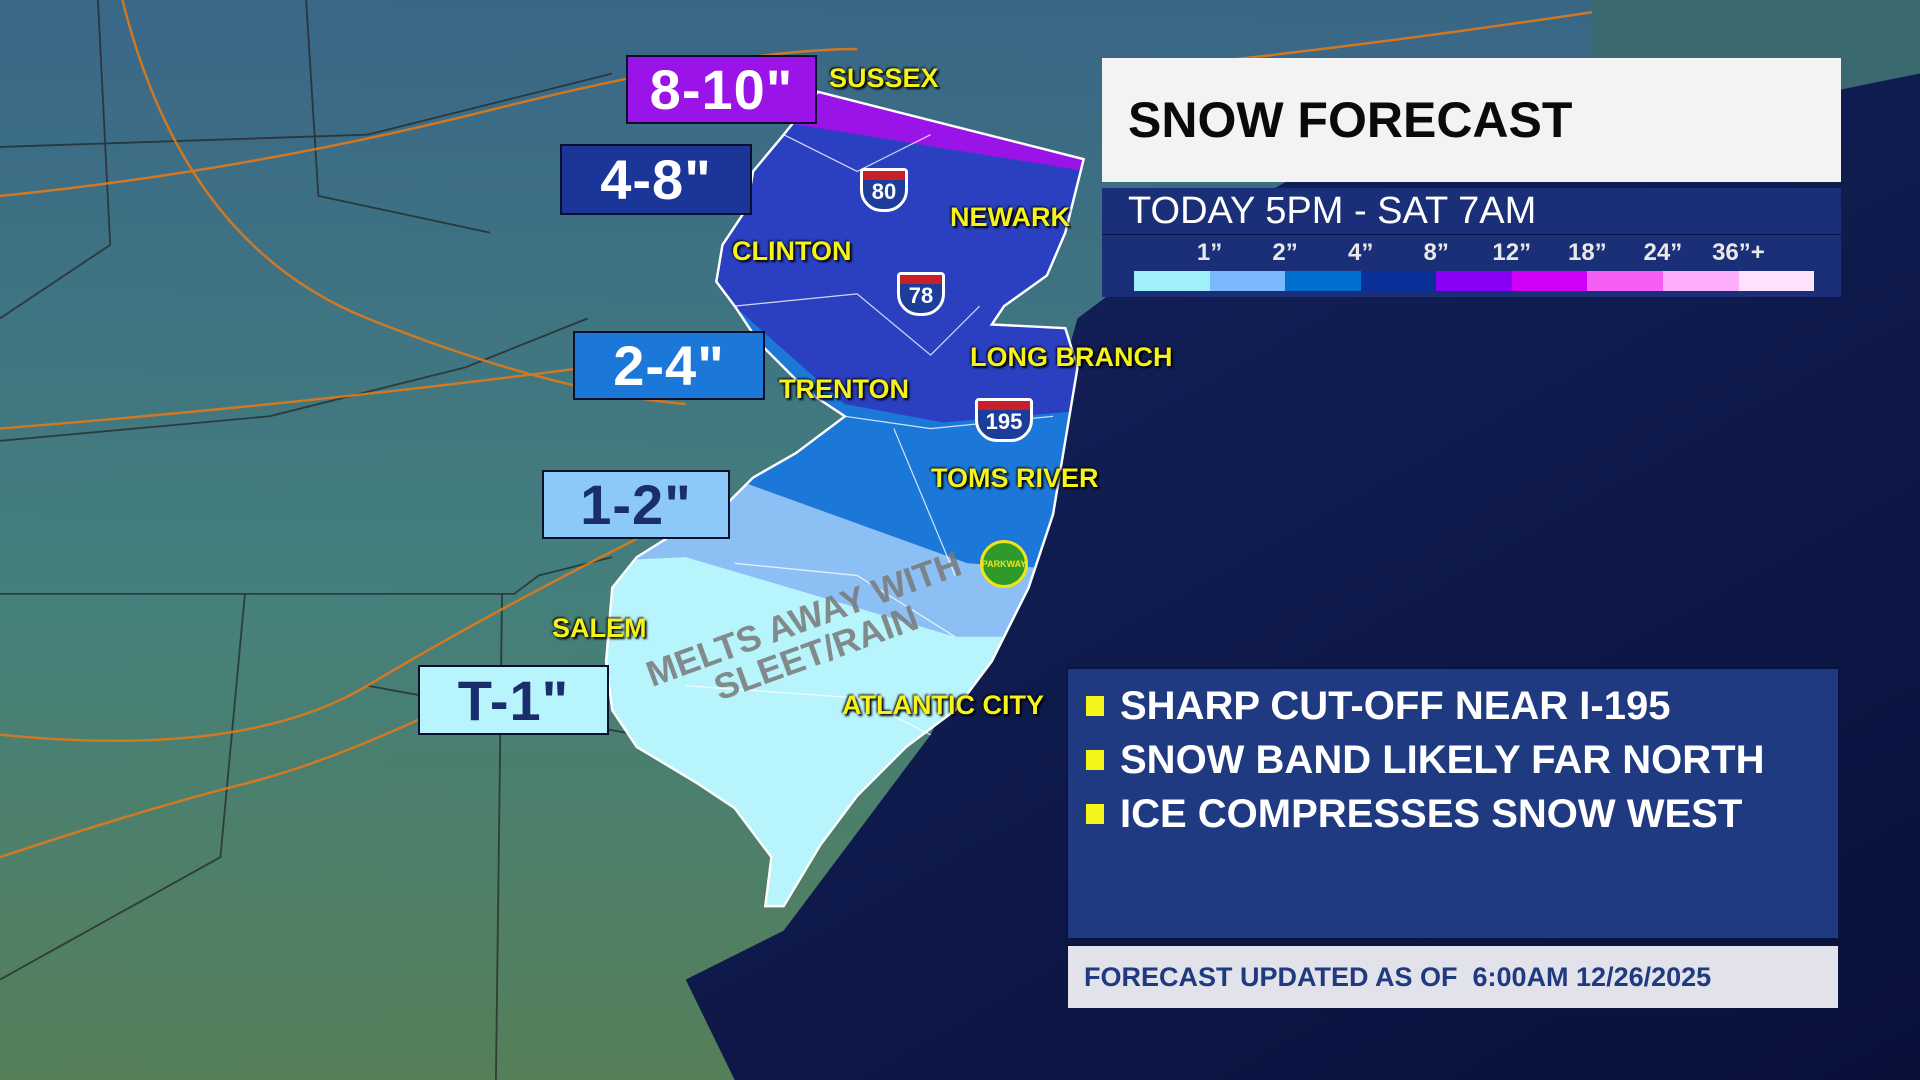  What do you see at coordinates (943, 705) in the screenshot?
I see `place-atlantic-city: ATLANTIC CITY` at bounding box center [943, 705].